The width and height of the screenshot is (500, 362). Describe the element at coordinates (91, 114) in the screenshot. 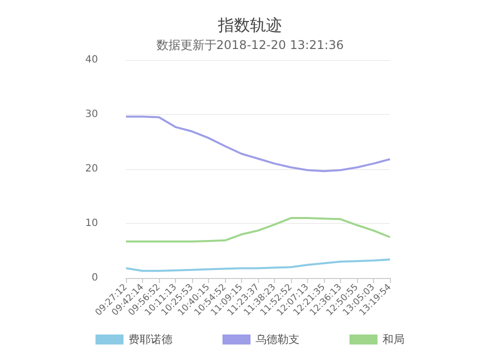

I see `y-tick-label: 30` at that location.